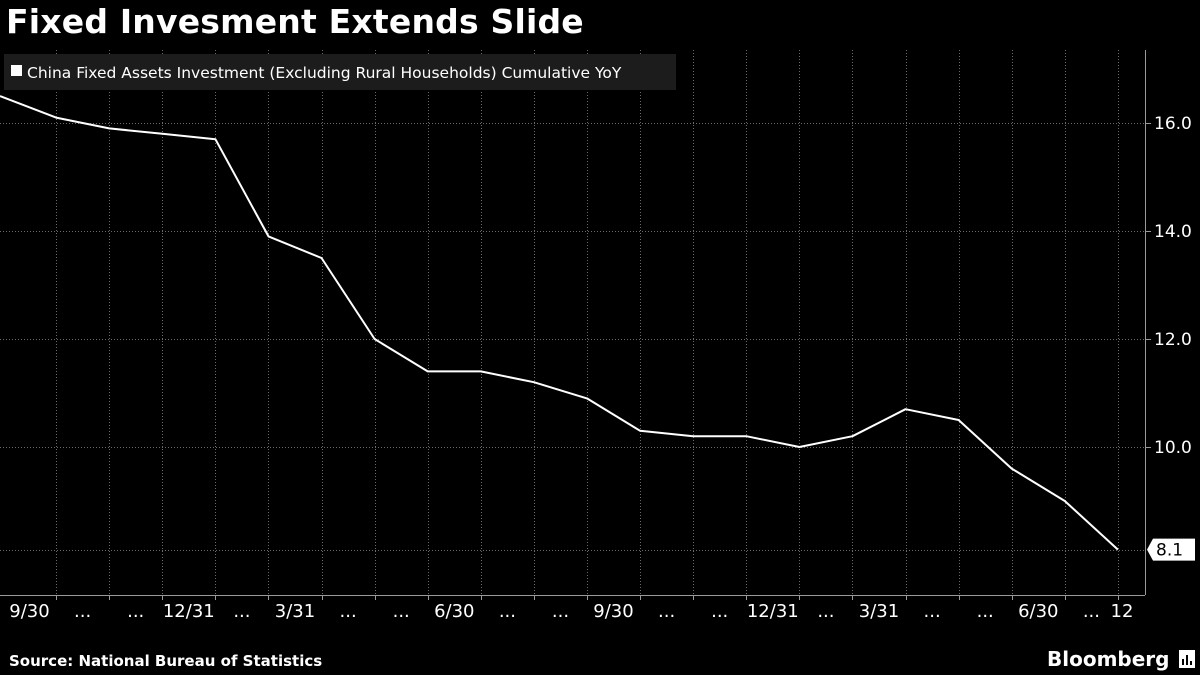 The width and height of the screenshot is (1200, 675). What do you see at coordinates (1173, 232) in the screenshot?
I see `y-tick-label: 14.0` at bounding box center [1173, 232].